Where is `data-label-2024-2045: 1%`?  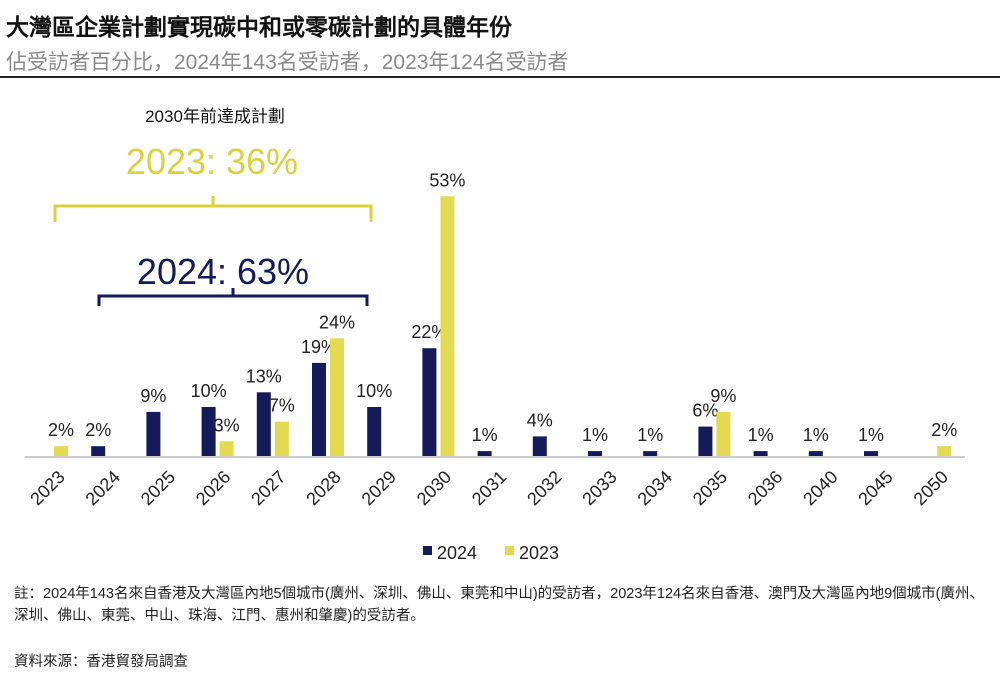 data-label-2024-2045: 1% is located at coordinates (871, 435).